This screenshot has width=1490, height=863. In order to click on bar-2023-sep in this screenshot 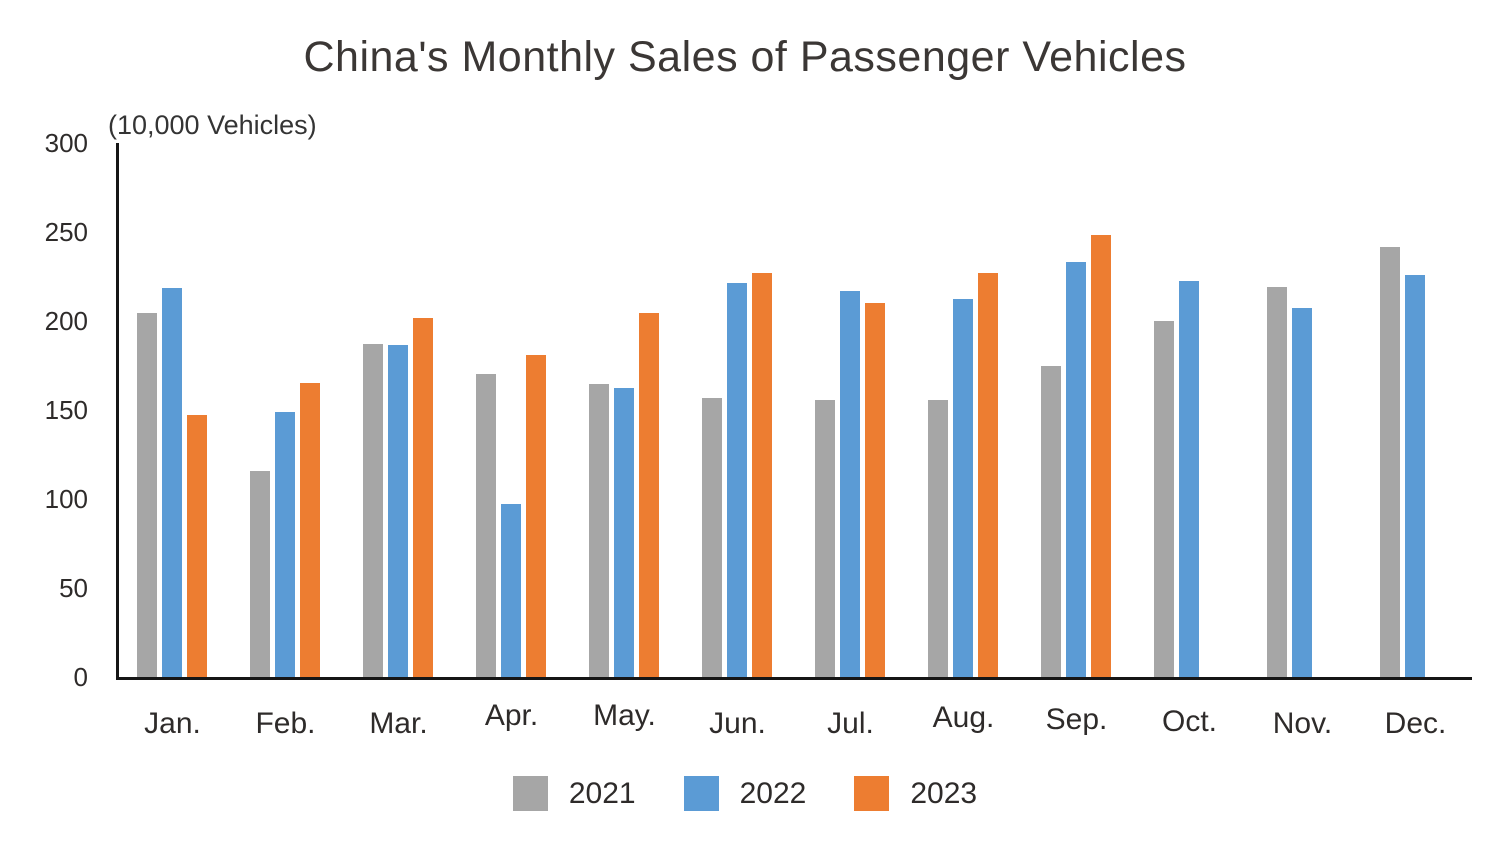, I will do `click(1101, 455)`.